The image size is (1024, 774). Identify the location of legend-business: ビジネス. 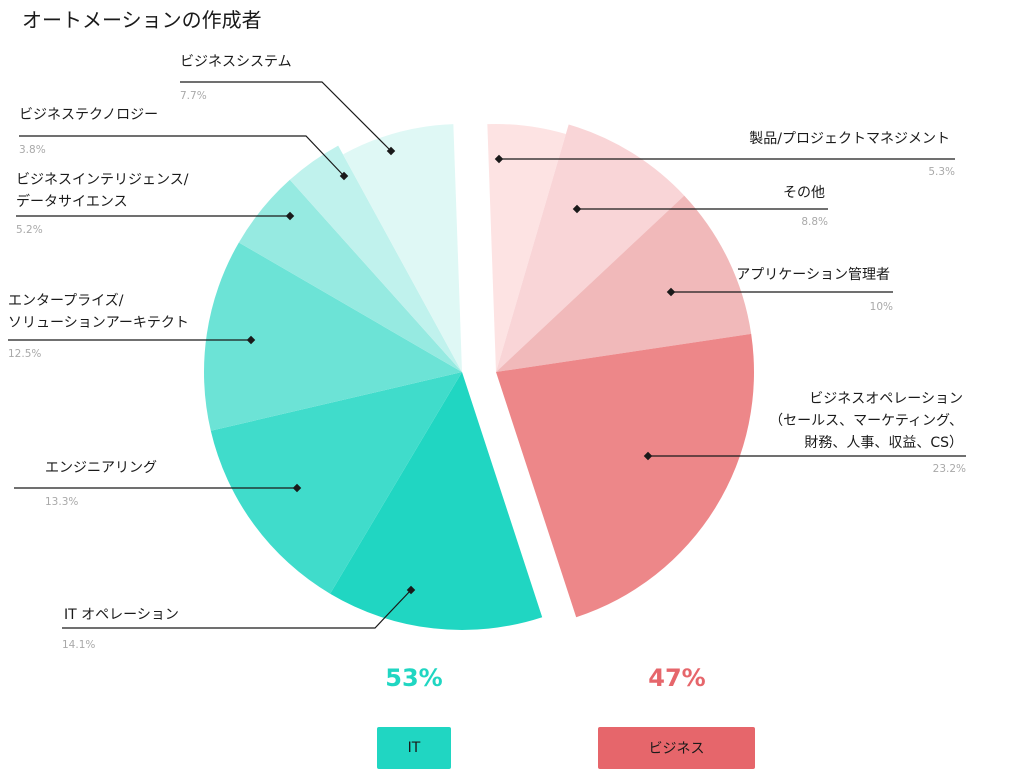
(676, 748).